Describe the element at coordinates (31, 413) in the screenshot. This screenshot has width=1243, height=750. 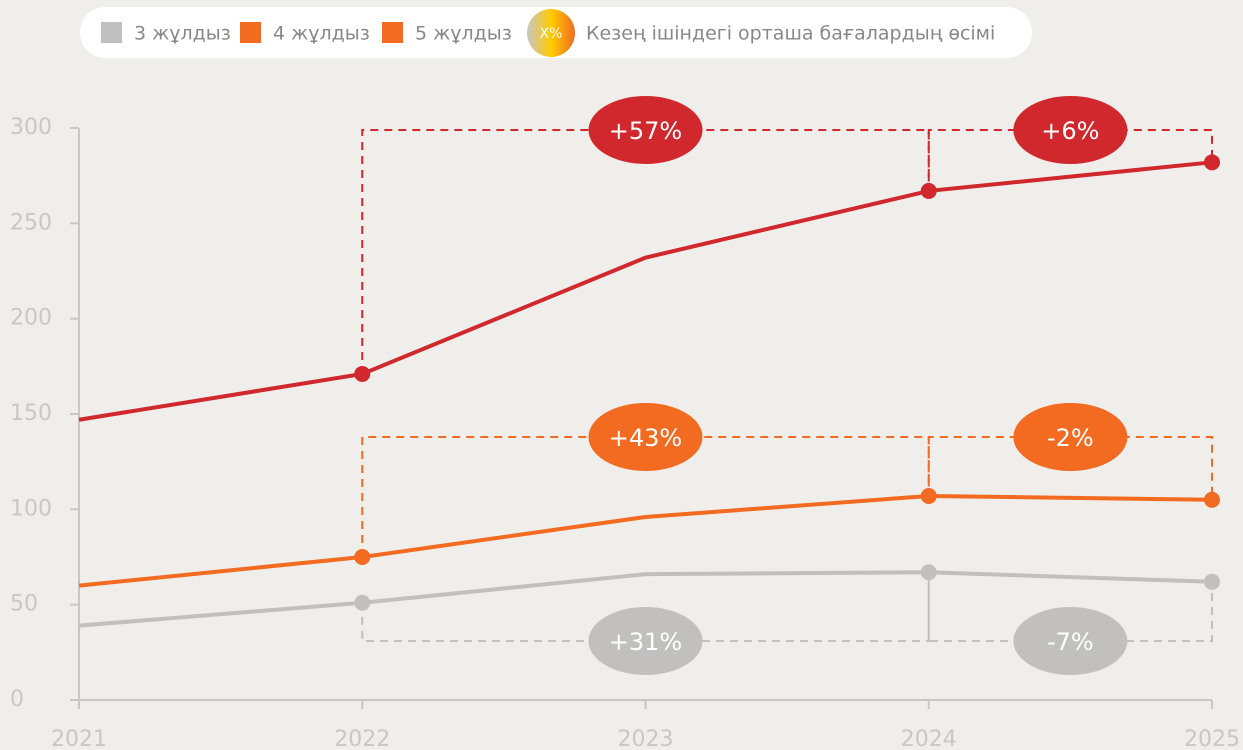
I see `y-tick-label: 150` at that location.